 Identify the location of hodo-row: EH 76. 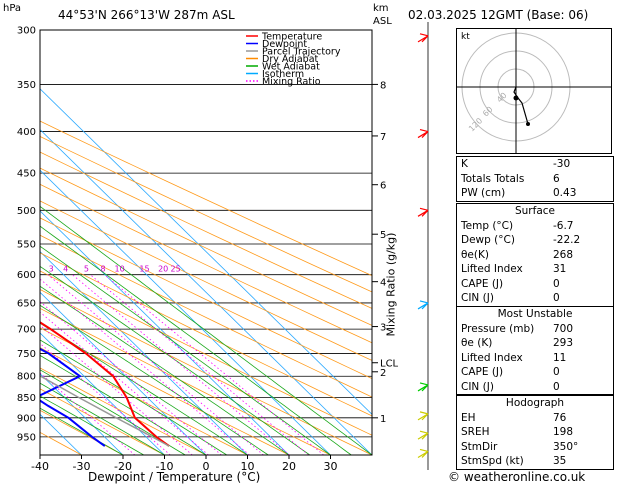
(514, 417).